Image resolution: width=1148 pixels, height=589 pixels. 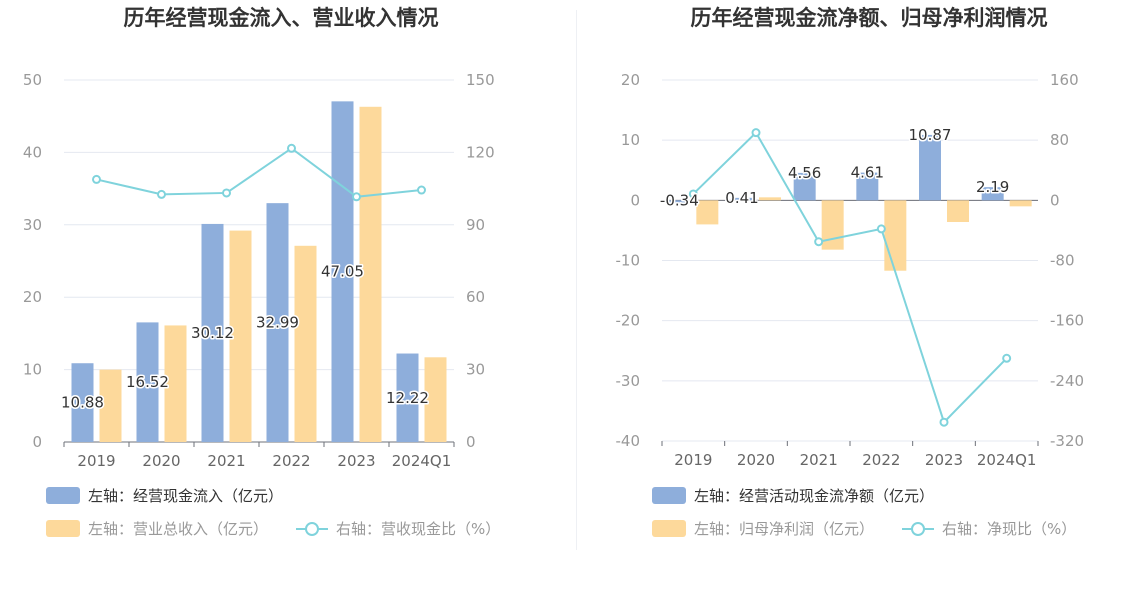 I want to click on y2-tick-label: 60, so click(x=475, y=297).